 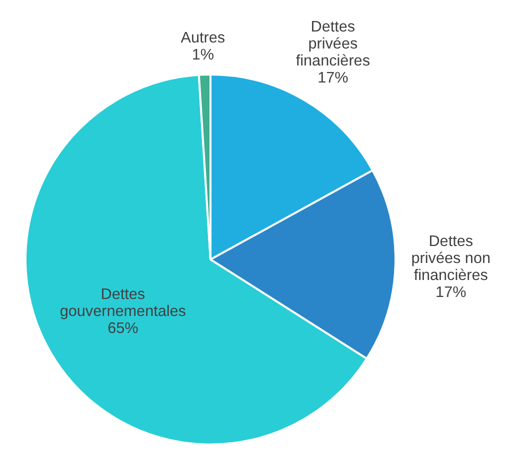 What do you see at coordinates (203, 38) in the screenshot?
I see `slice-label: Autres` at bounding box center [203, 38].